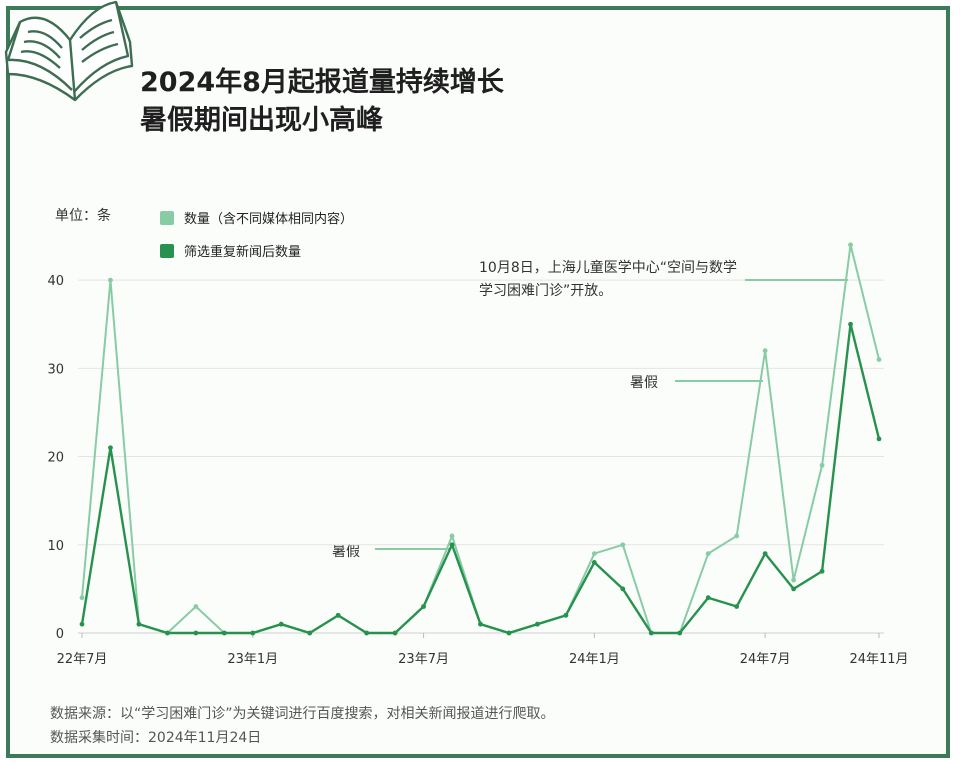 Image resolution: width=960 pixels, height=764 pixels. Describe the element at coordinates (346, 552) in the screenshot. I see `annotation-summer-2023: 暑假` at that location.